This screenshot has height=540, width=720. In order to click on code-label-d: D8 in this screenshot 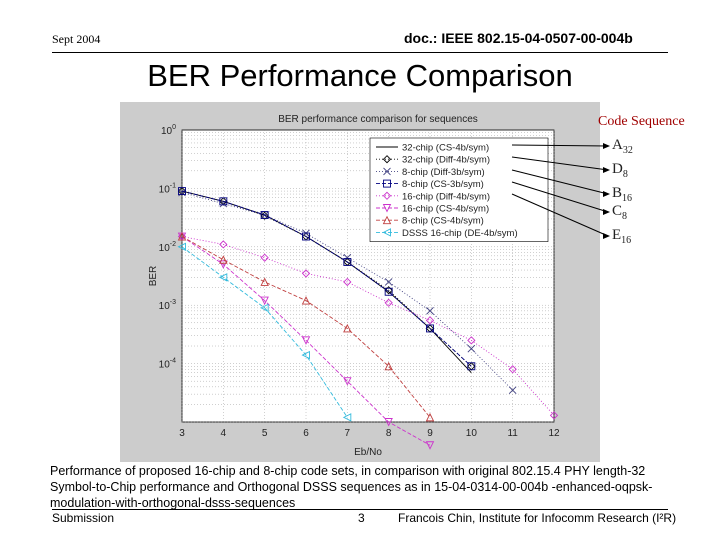, I will do `click(620, 170)`.